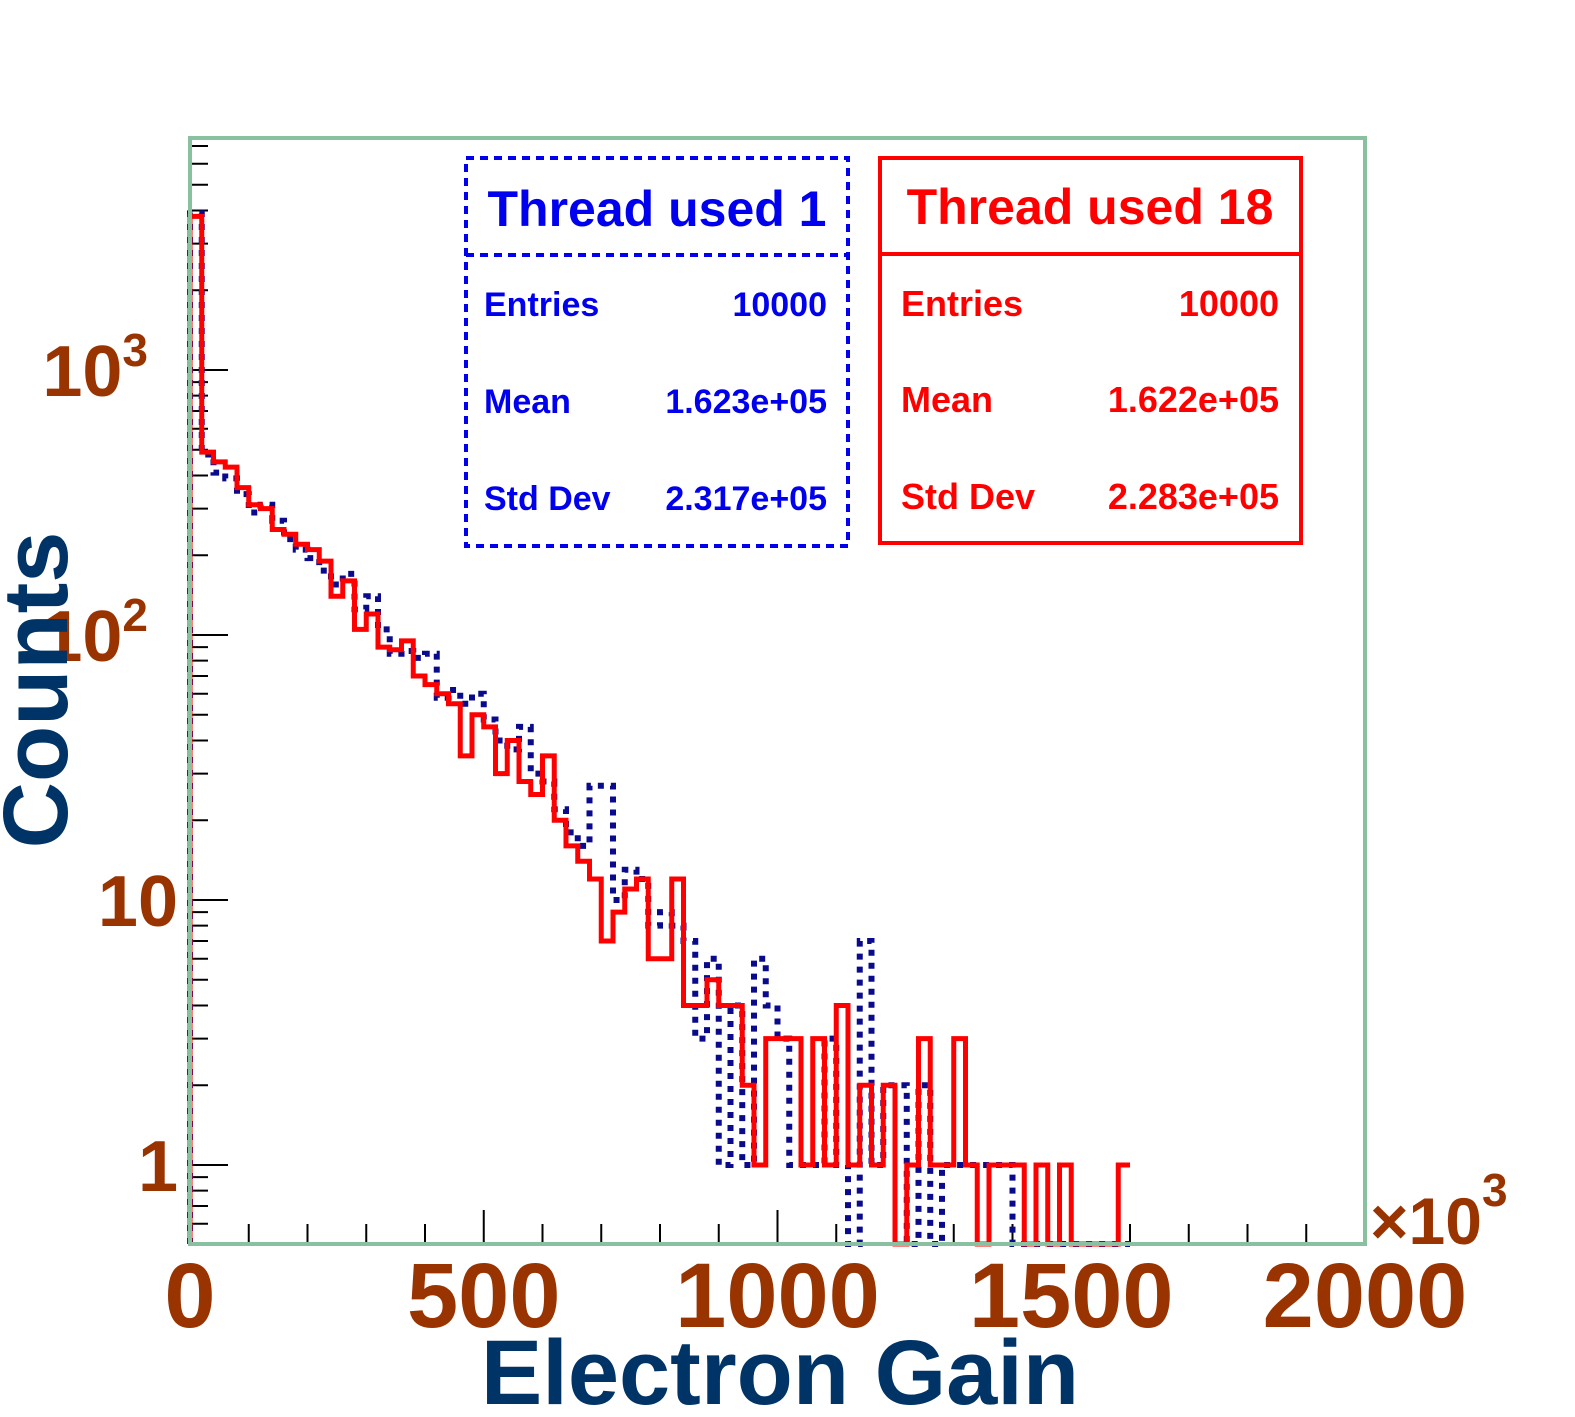 The height and width of the screenshot is (1417, 1575). What do you see at coordinates (527, 402) in the screenshot?
I see `stats-box-series1-mean-label: Mean` at bounding box center [527, 402].